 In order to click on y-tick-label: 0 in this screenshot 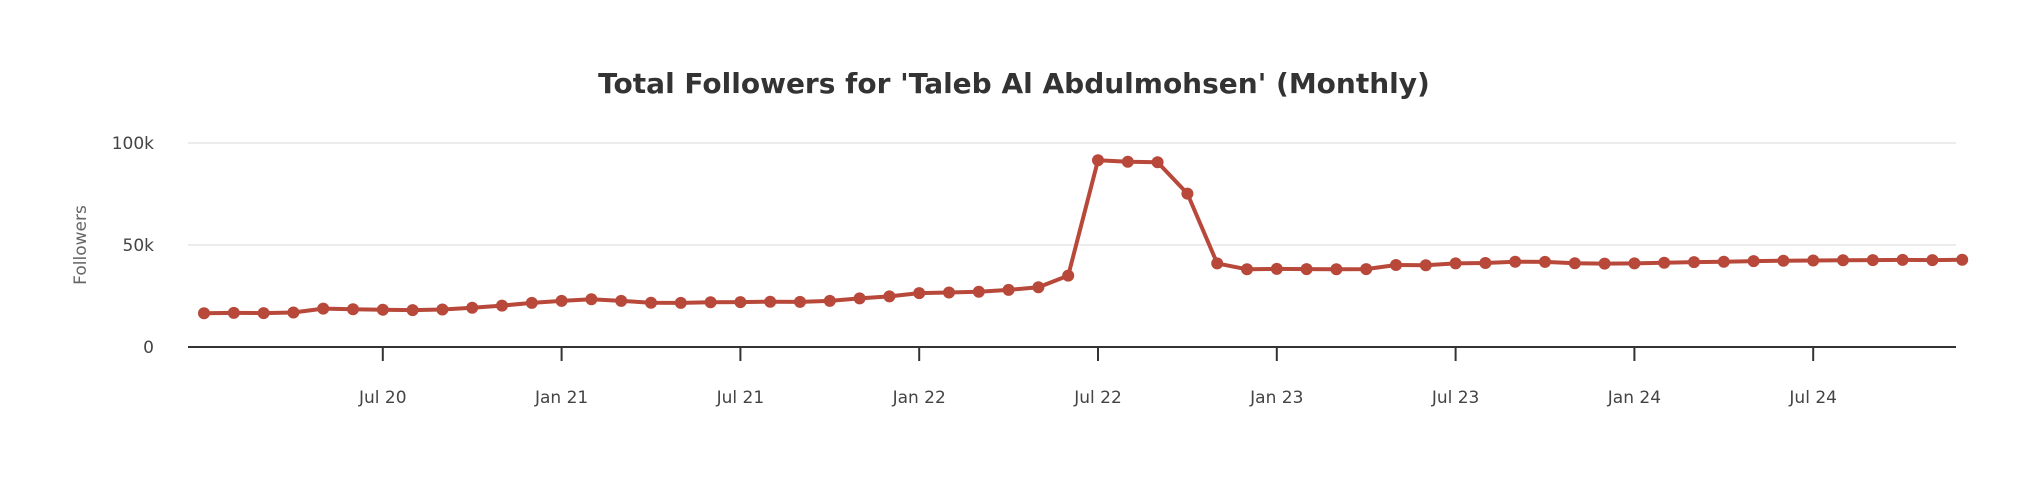, I will do `click(148, 348)`.